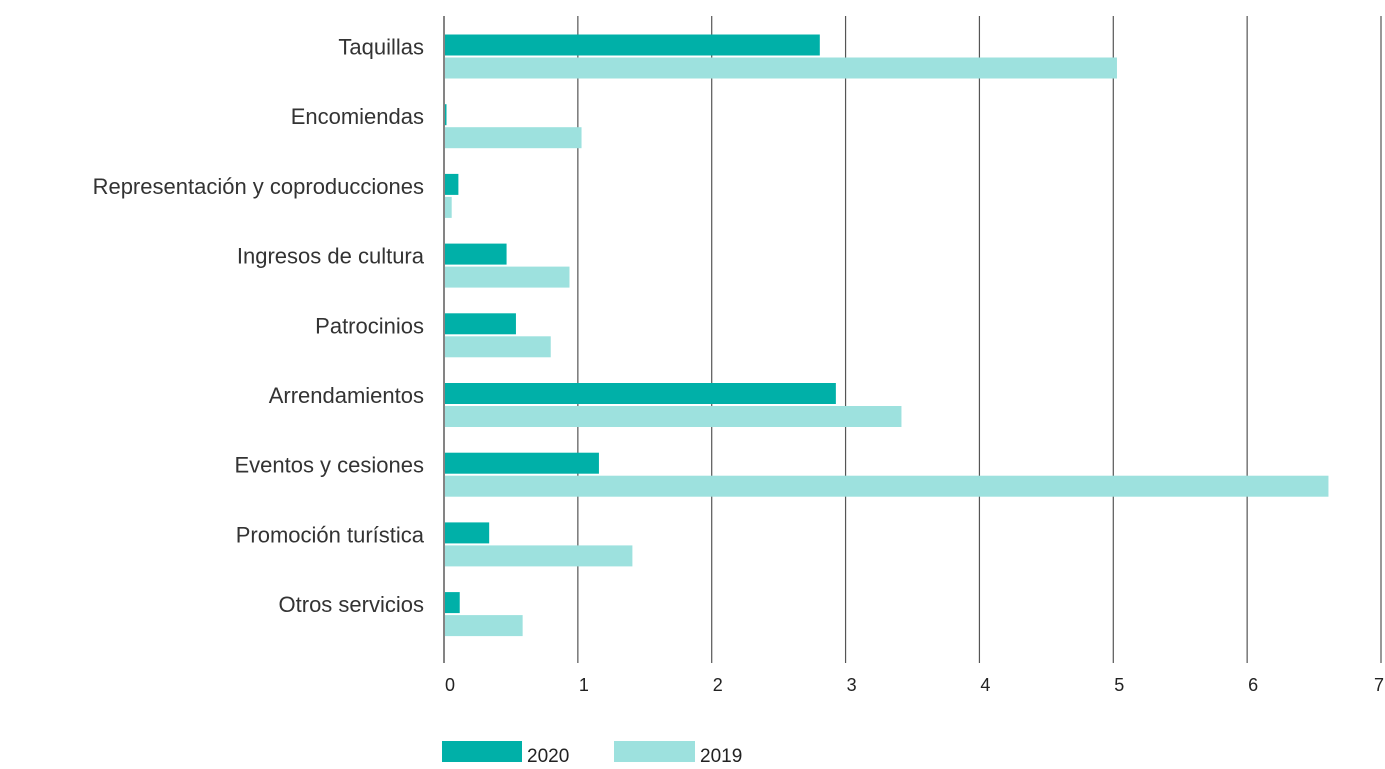  I want to click on legend-label-2020: 2020, so click(548, 755).